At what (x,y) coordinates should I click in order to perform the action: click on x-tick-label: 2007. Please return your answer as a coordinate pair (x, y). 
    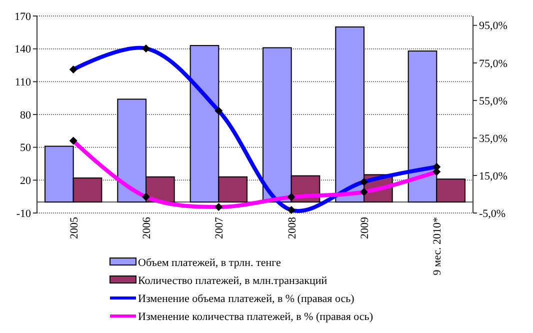
    Looking at the image, I should click on (220, 227).